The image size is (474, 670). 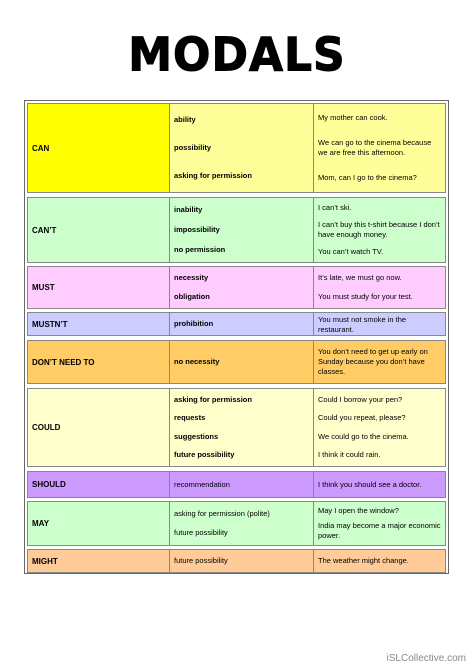 What do you see at coordinates (191, 278) in the screenshot?
I see `use: necessity` at bounding box center [191, 278].